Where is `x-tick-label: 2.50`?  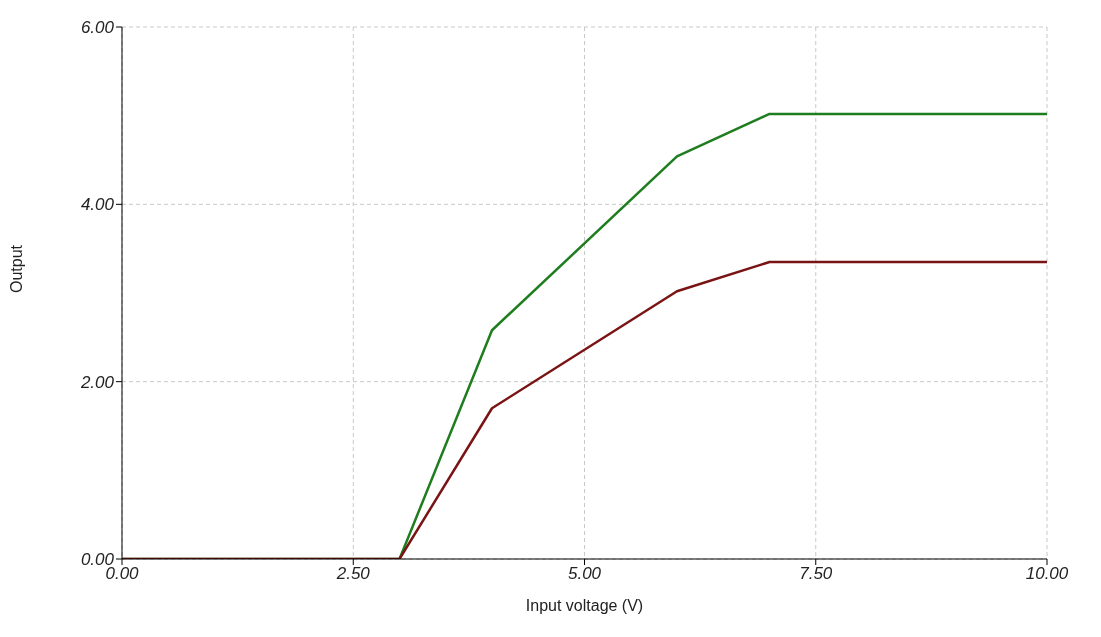
x-tick-label: 2.50 is located at coordinates (353, 574).